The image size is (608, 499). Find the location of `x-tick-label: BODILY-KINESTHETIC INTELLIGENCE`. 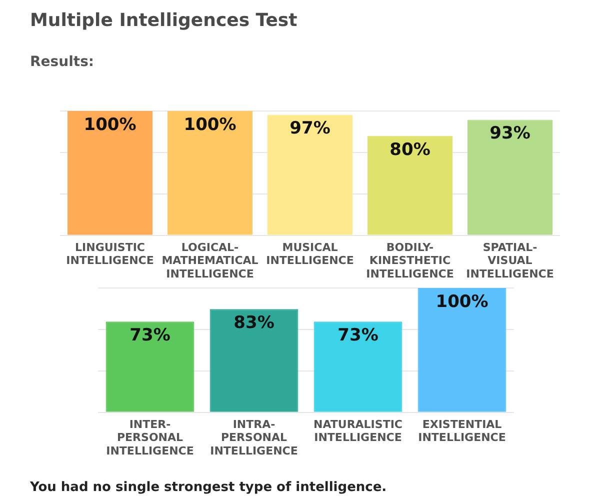

x-tick-label: BODILY-KINESTHETIC INTELLIGENCE is located at coordinates (410, 260).